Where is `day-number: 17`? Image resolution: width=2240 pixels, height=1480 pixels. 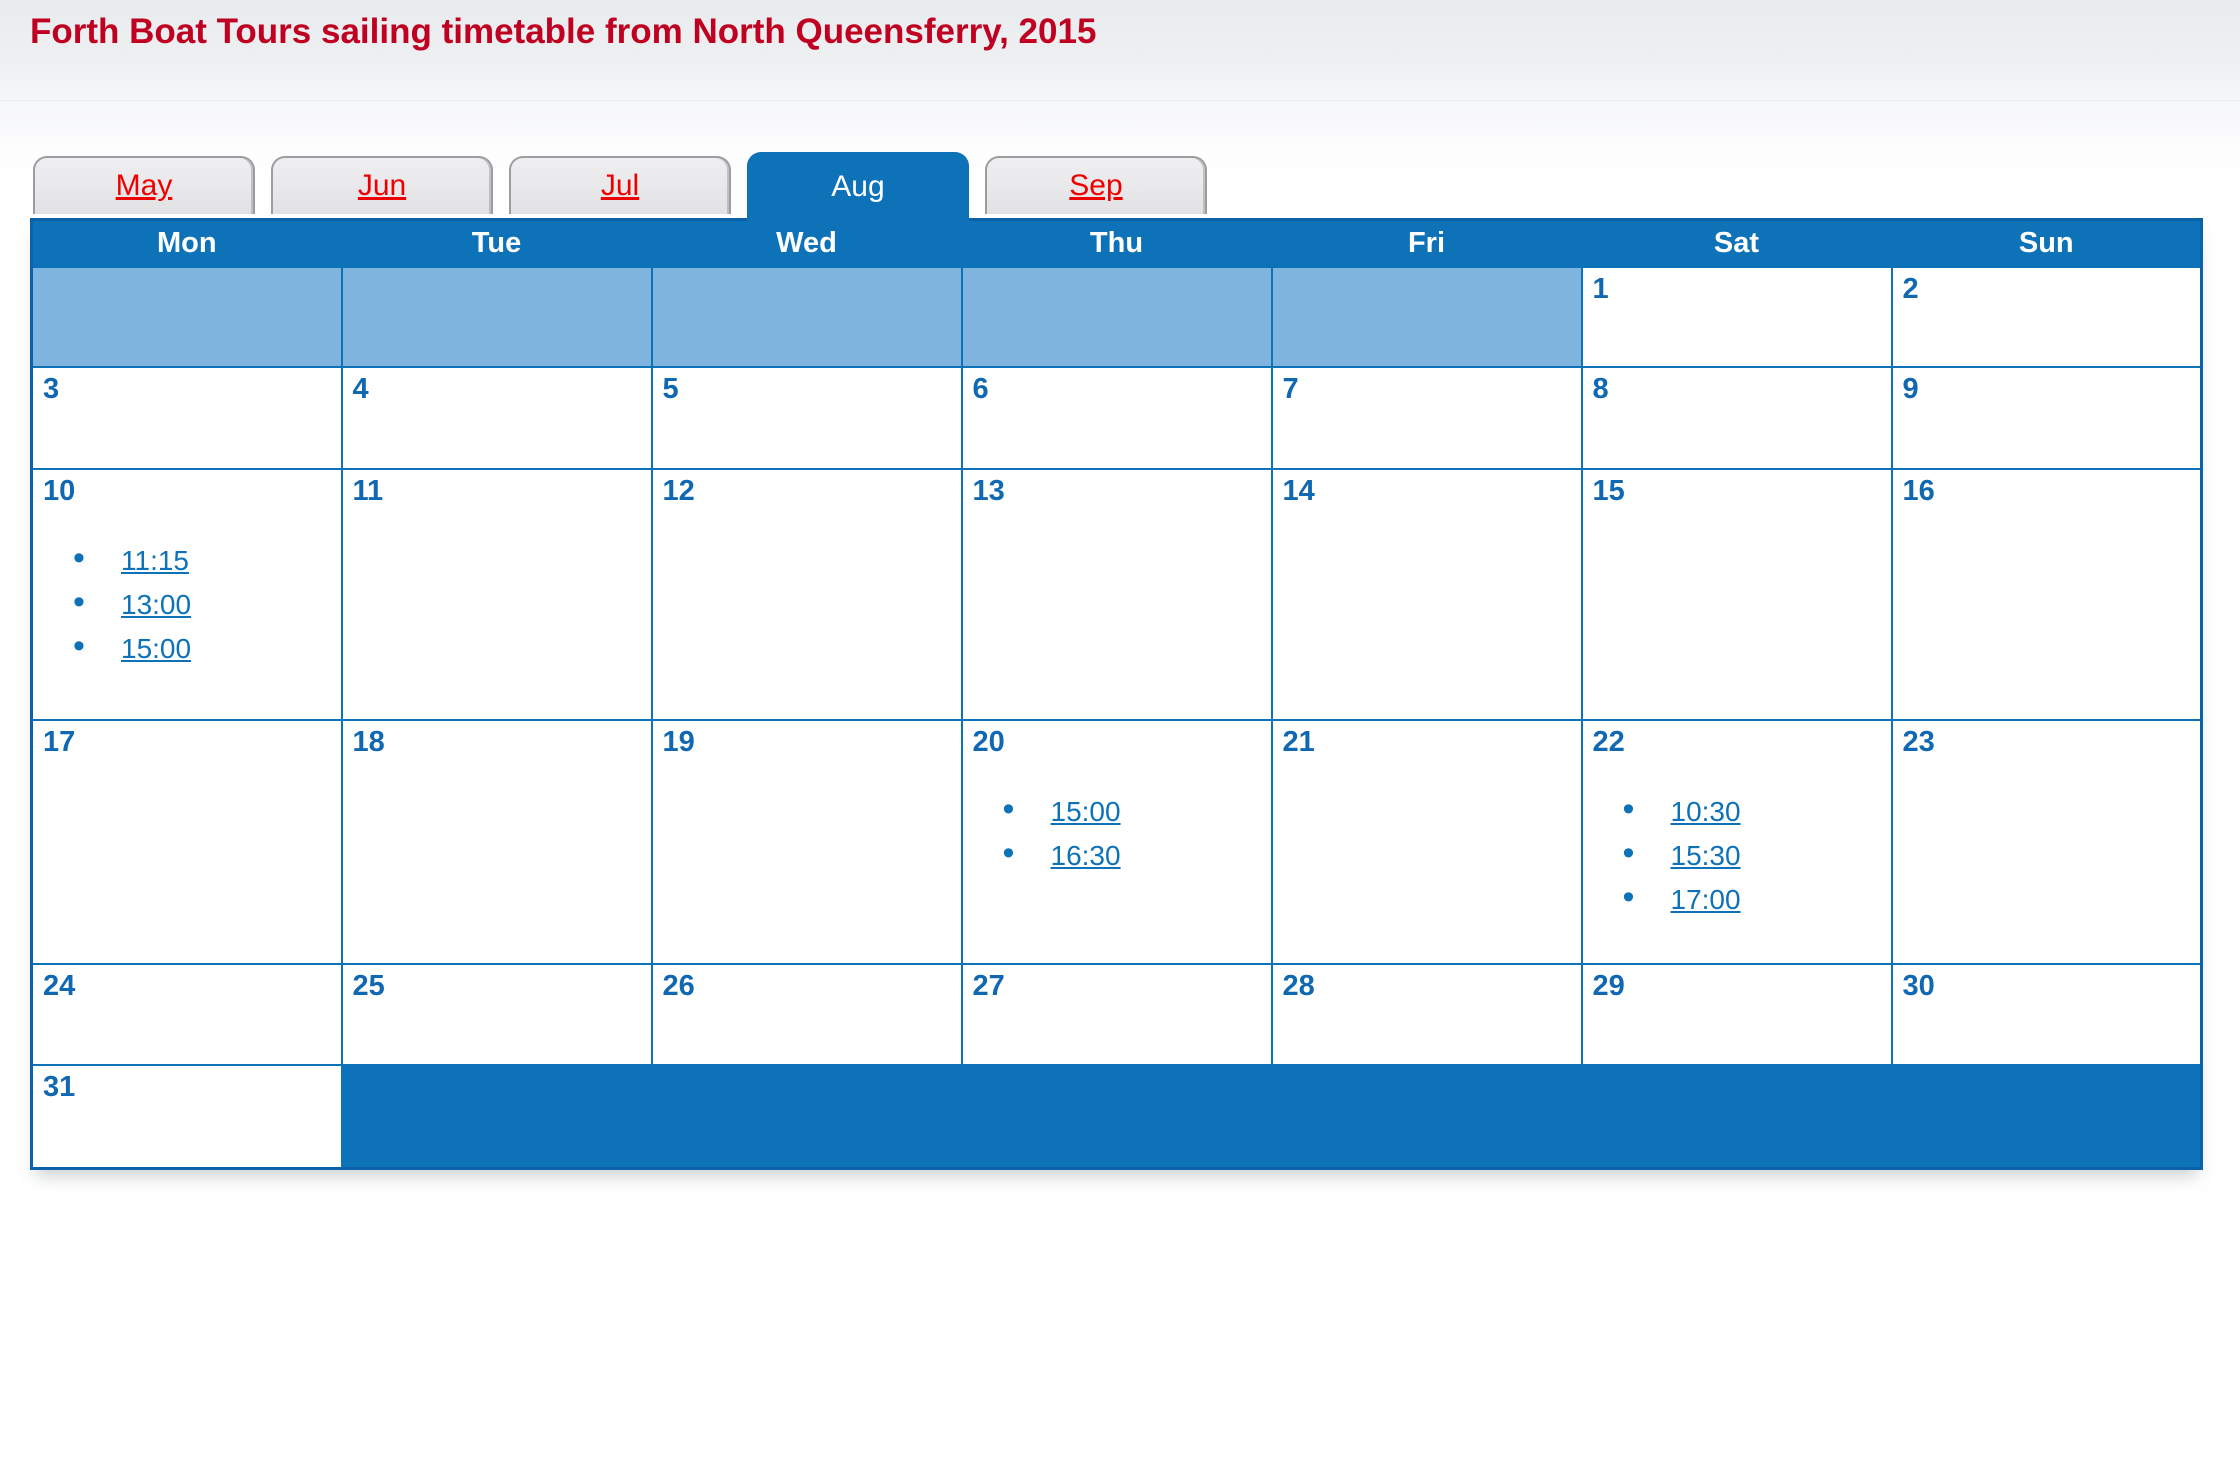 day-number: 17 is located at coordinates (59, 741).